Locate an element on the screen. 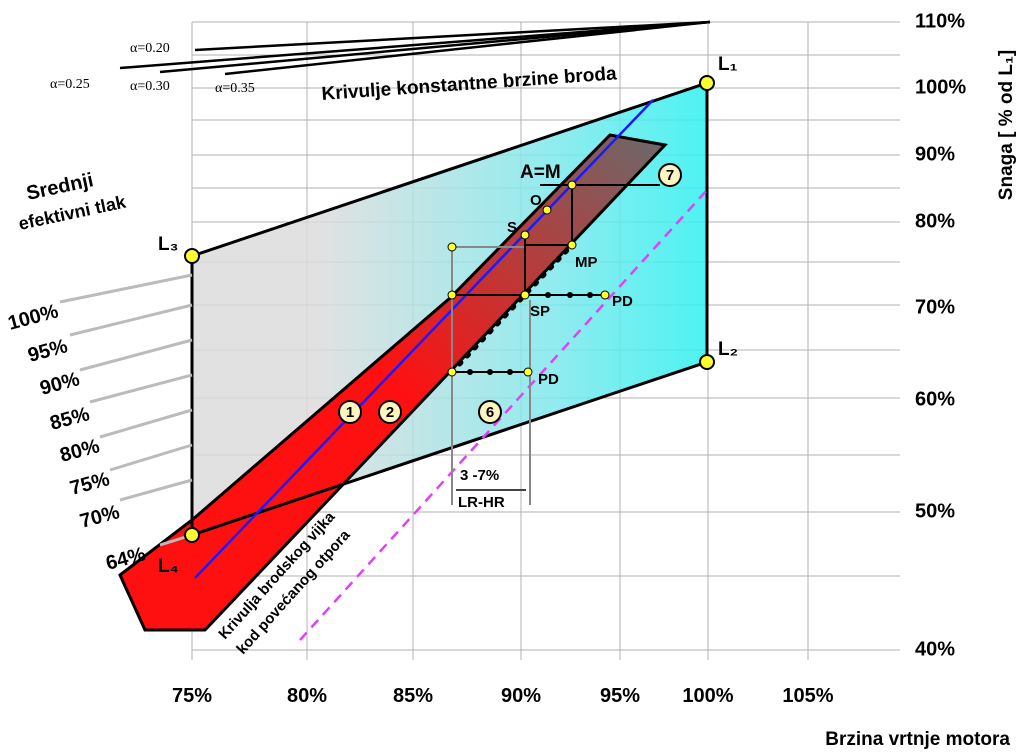  corner-label: L₁ is located at coordinates (728, 64).